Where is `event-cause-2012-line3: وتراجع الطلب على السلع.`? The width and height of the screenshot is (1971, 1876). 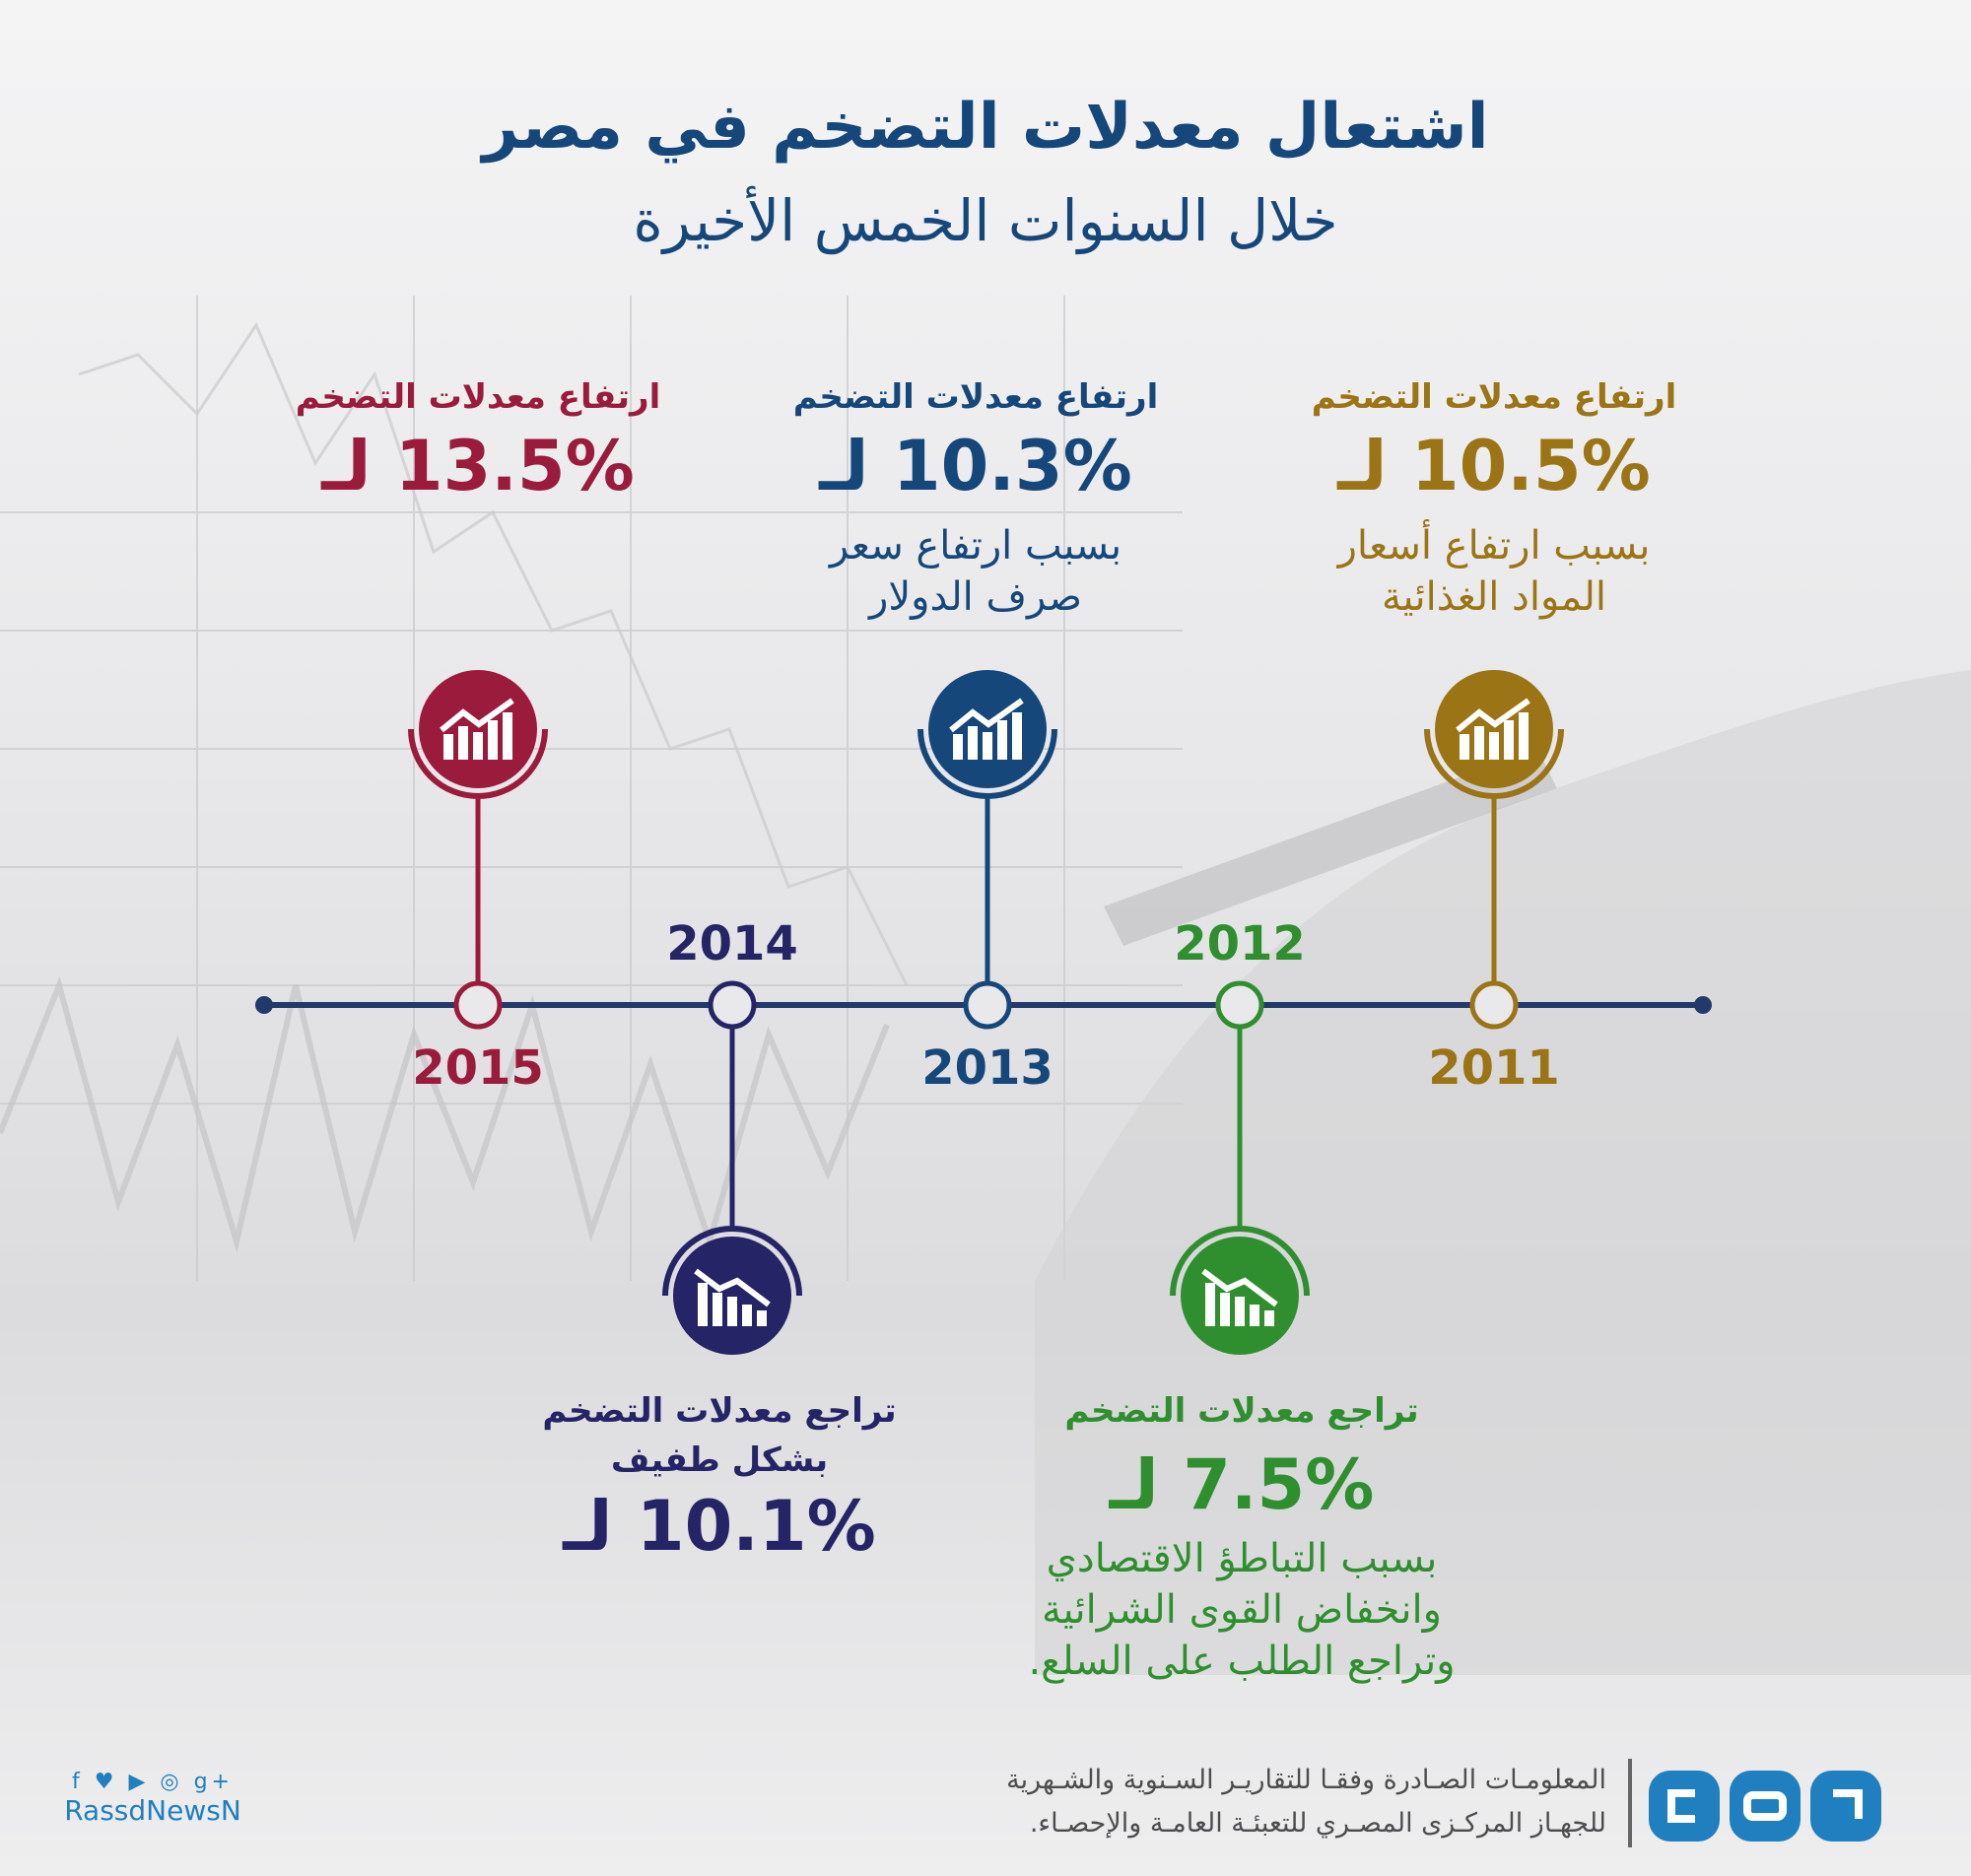
event-cause-2012-line3: وتراجع الطلب على السلع. is located at coordinates (1242, 1661).